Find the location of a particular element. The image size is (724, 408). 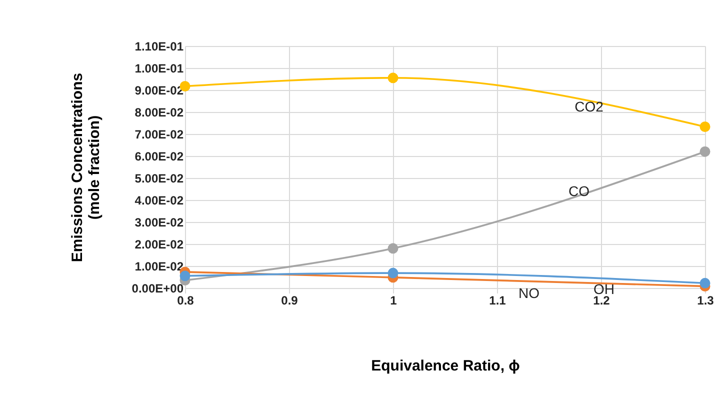

y-tick-label: 1.00E-01 is located at coordinates (159, 69).